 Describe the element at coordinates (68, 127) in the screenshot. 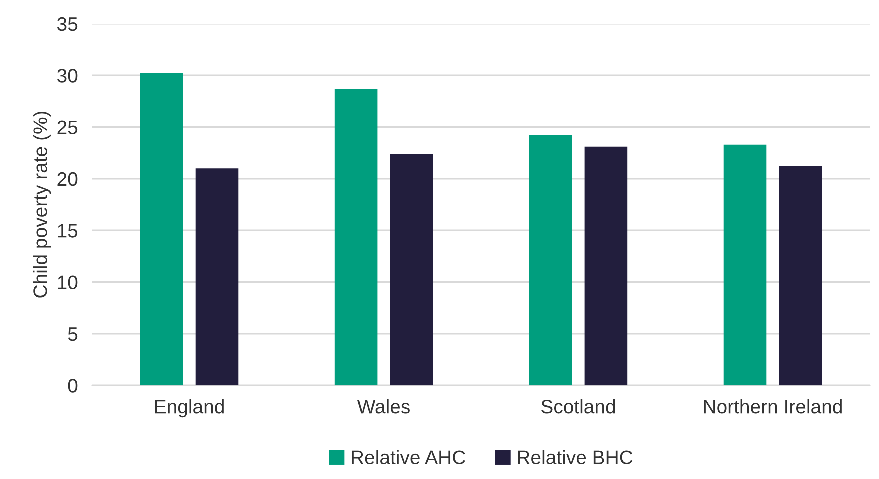

I see `y-tick-label: 25` at that location.